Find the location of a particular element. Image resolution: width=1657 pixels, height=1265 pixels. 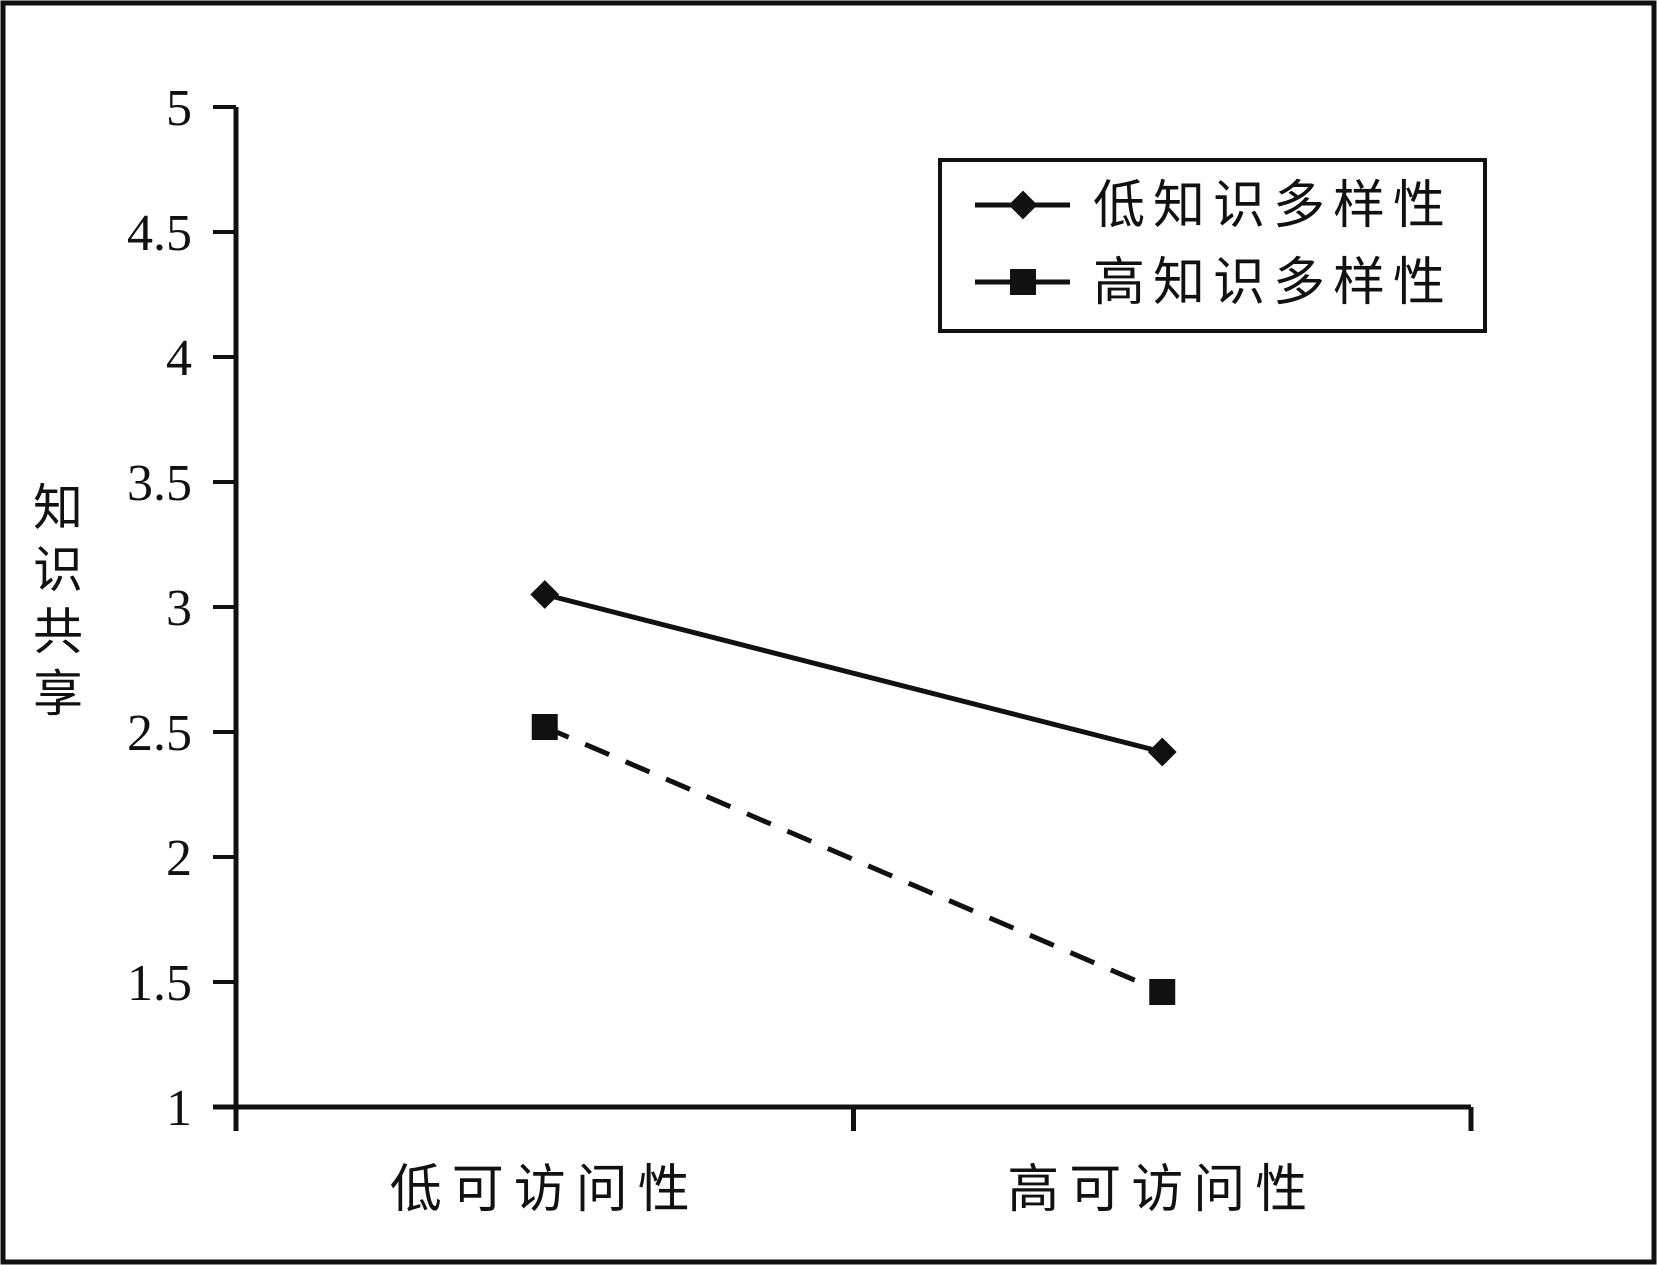

y-tick-label: 5 is located at coordinates (179, 108).